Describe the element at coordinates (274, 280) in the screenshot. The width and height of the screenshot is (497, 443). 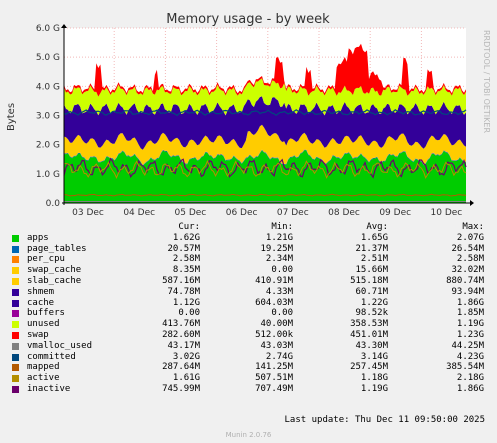
I see `legend-min: 410.91M` at that location.